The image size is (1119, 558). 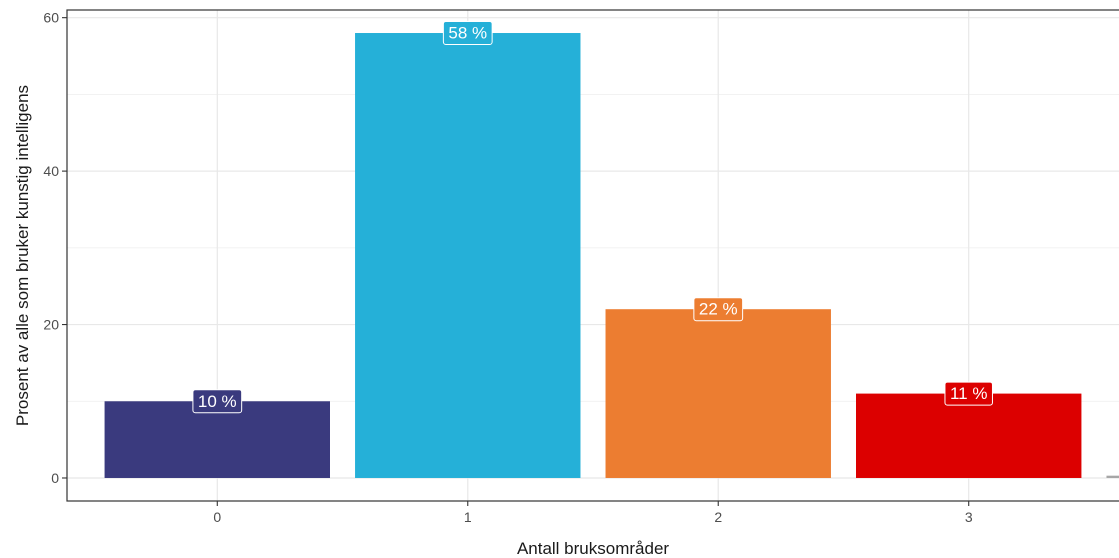 What do you see at coordinates (55, 248) in the screenshot?
I see `y-axis-ticks: 0 20 40 60` at bounding box center [55, 248].